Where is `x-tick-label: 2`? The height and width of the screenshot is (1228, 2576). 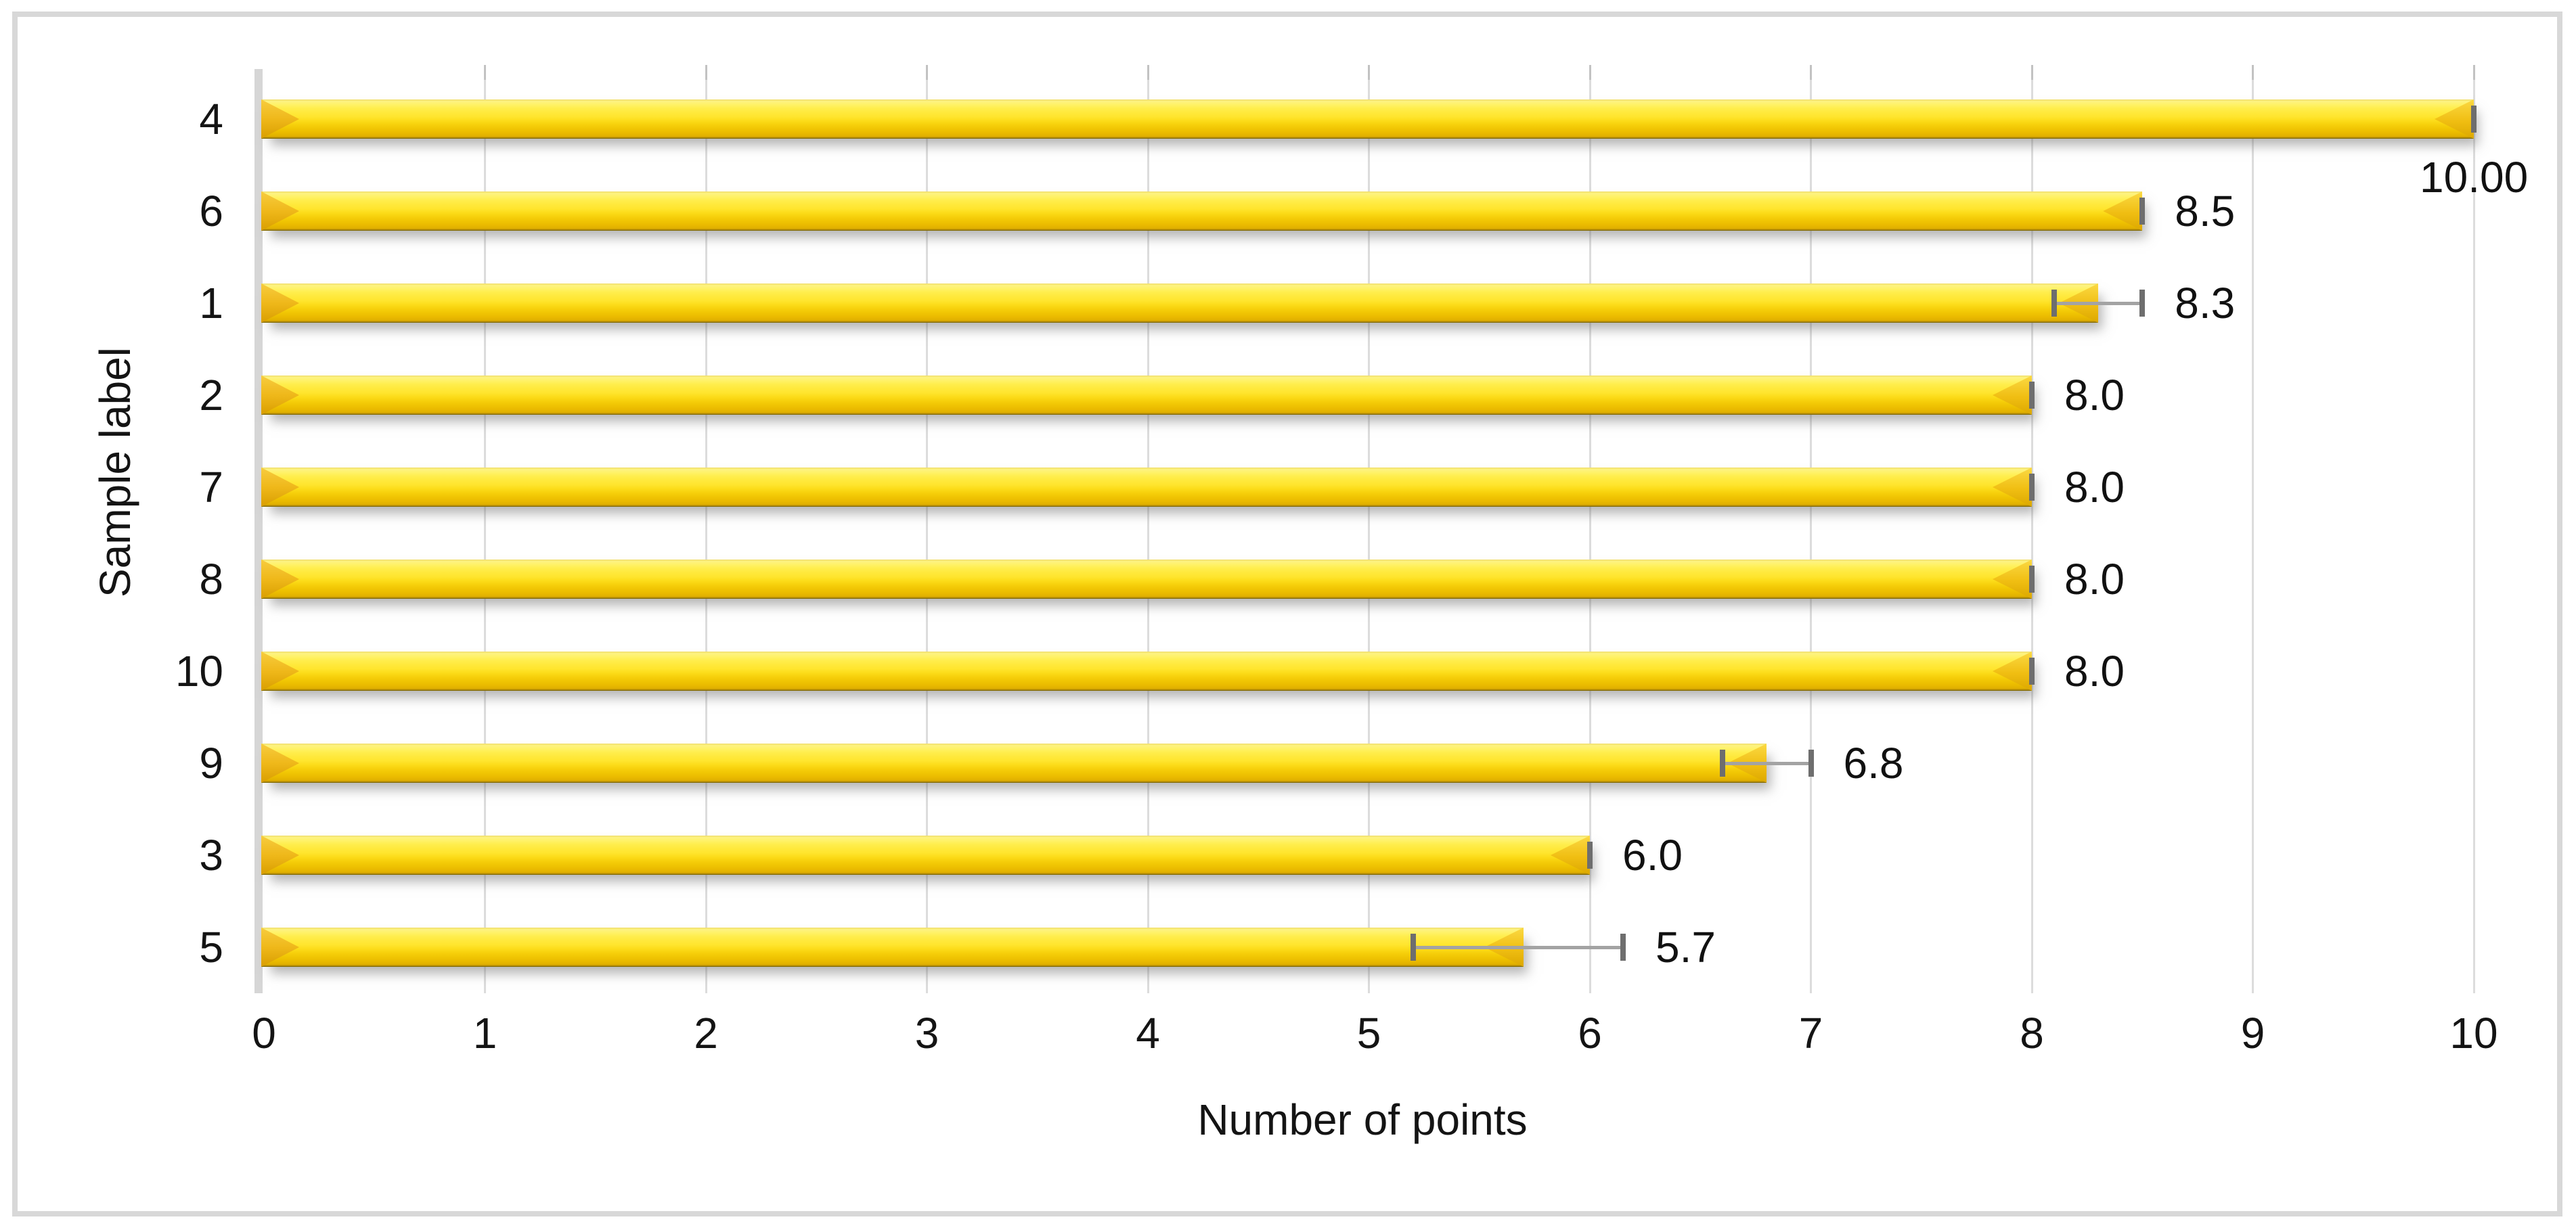
x-tick-label: 2 is located at coordinates (706, 1034).